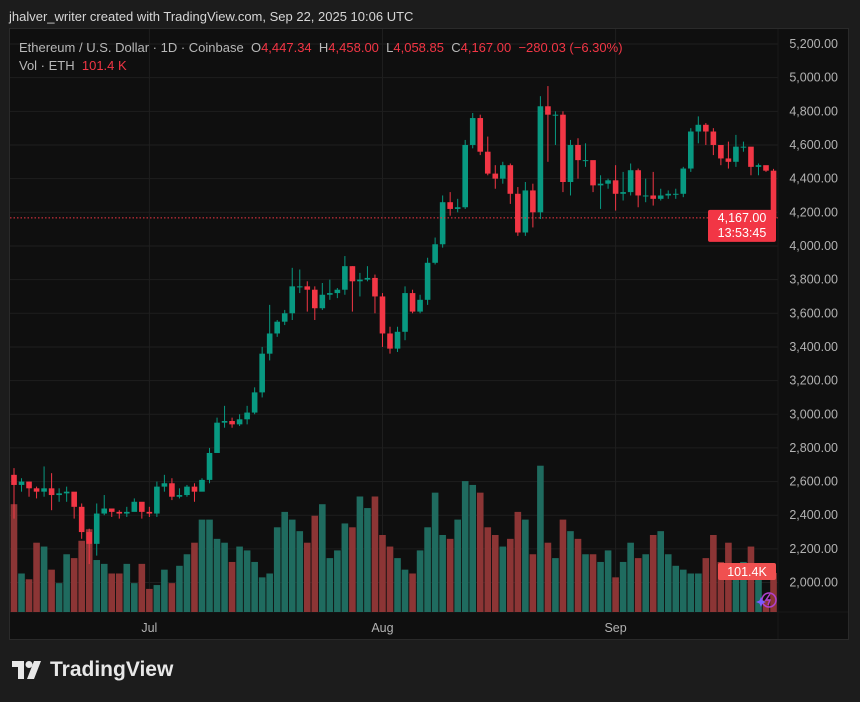 The height and width of the screenshot is (702, 860). I want to click on price-axis-label: 3,400.00, so click(813, 347).